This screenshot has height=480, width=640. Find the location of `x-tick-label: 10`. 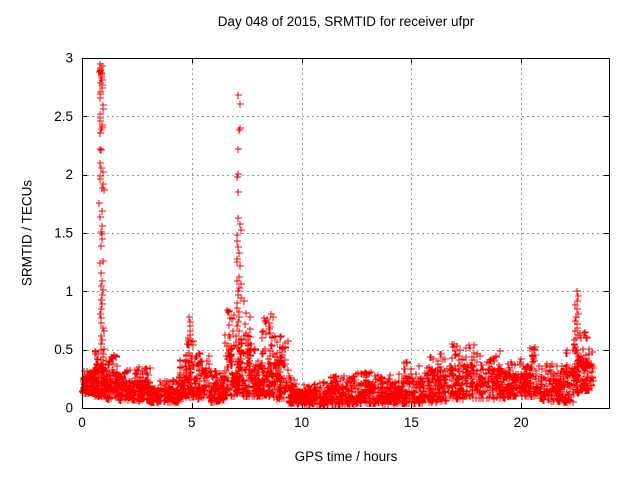

x-tick-label: 10 is located at coordinates (301, 422).